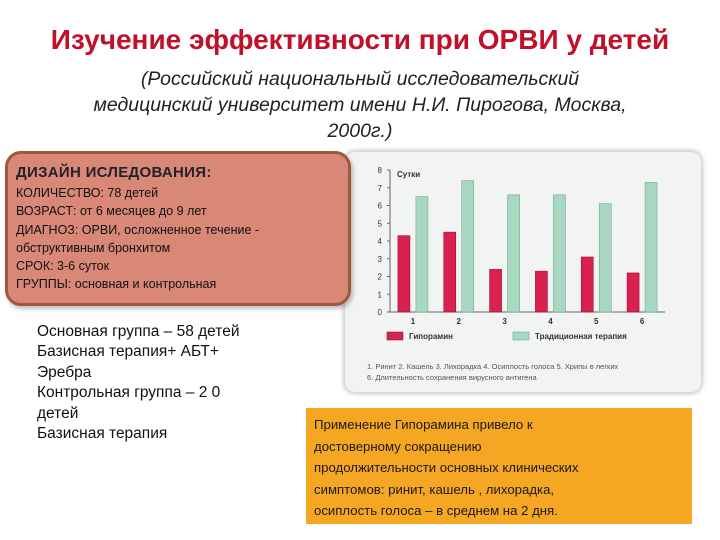 Image resolution: width=720 pixels, height=540 pixels. I want to click on result-line: продолжительности основных клинических, so click(446, 467).